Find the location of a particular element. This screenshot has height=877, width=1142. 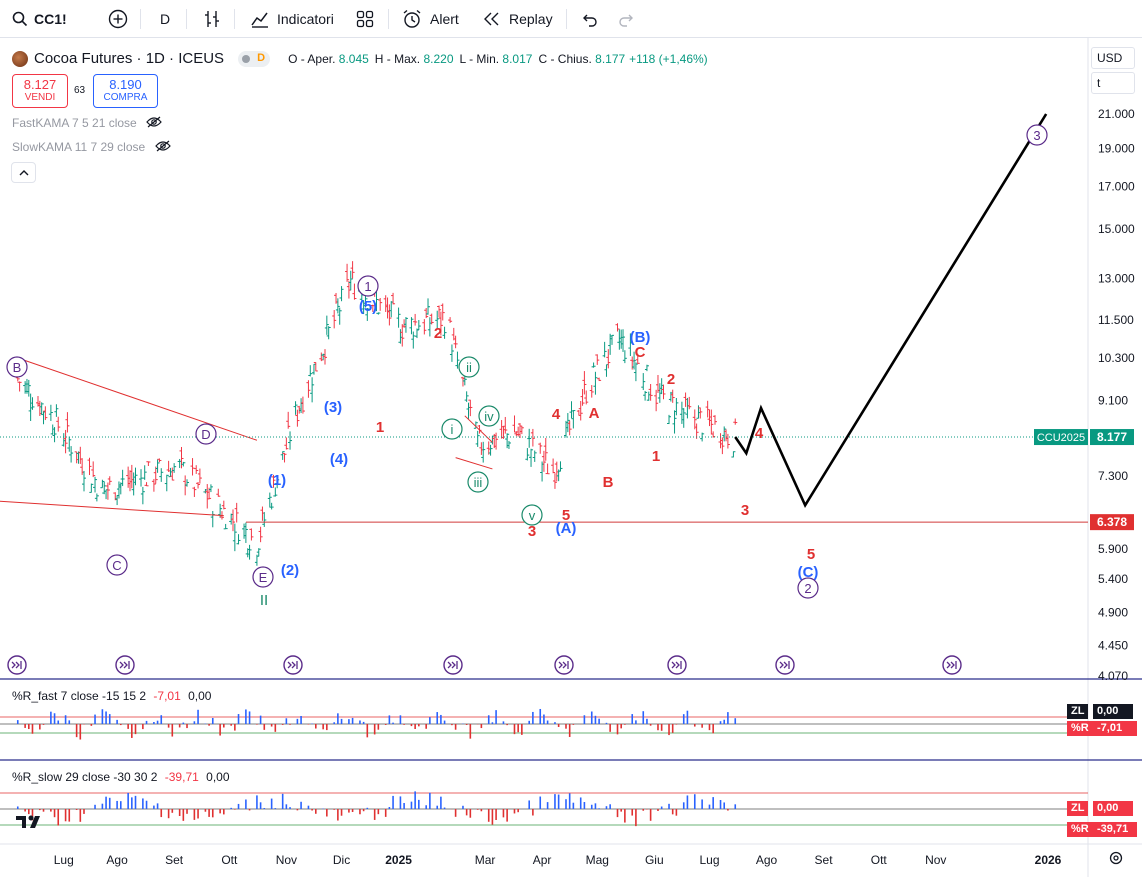

wave-label: (1) is located at coordinates (277, 480).